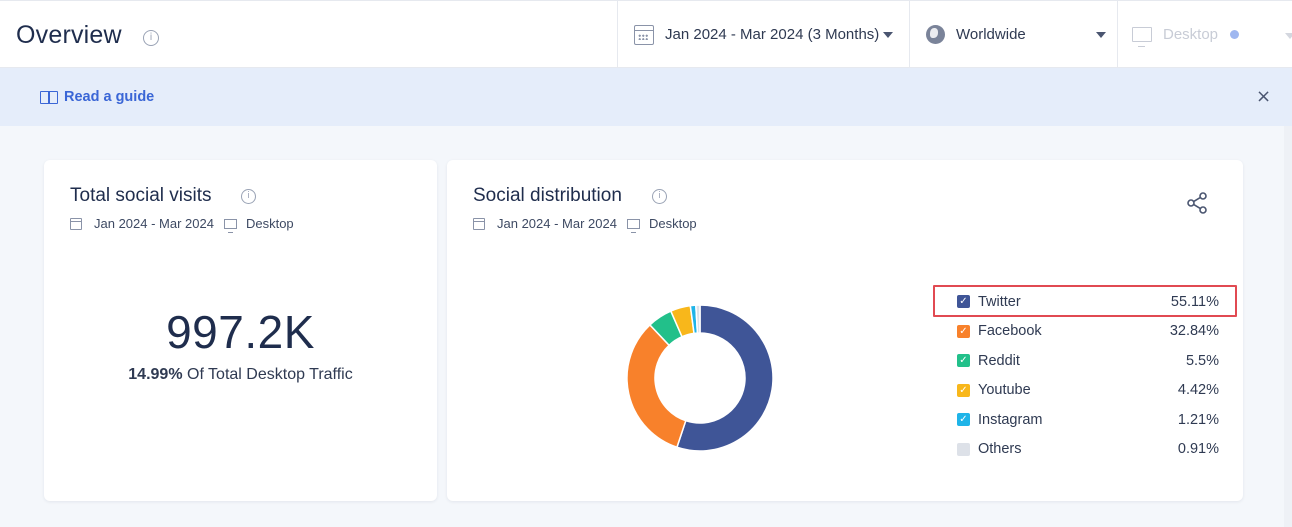  I want to click on legend-item-youtube: ✓ Youtube 4.42%, so click(1089, 391).